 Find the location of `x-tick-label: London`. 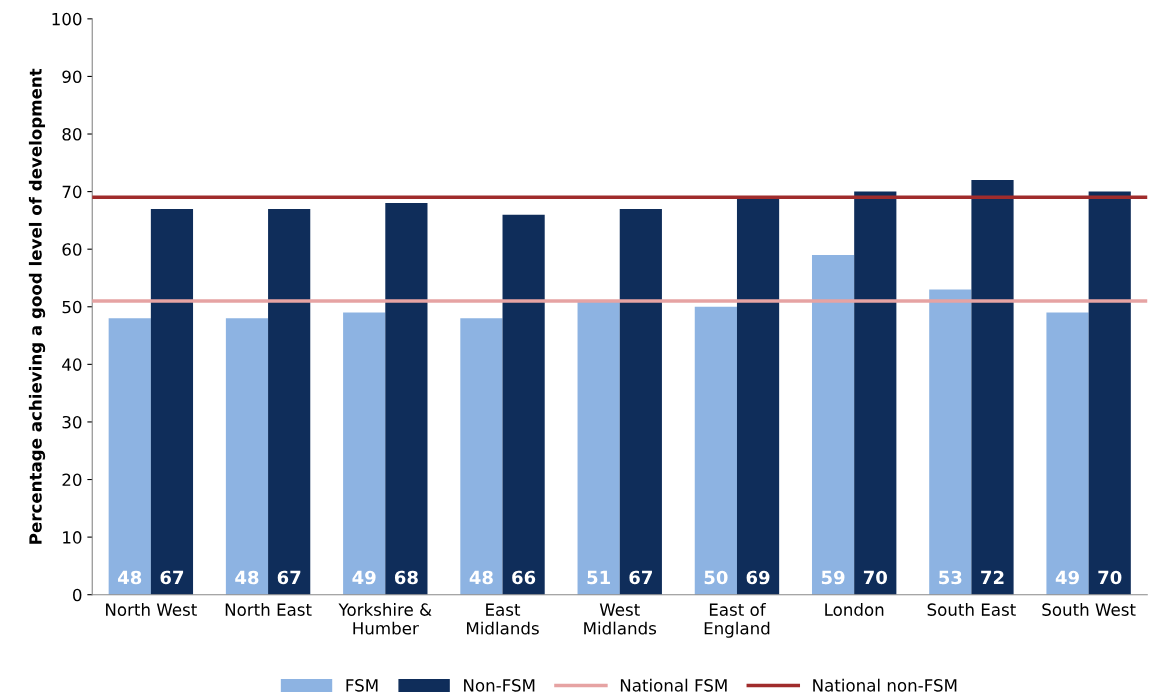

x-tick-label: London is located at coordinates (854, 609).